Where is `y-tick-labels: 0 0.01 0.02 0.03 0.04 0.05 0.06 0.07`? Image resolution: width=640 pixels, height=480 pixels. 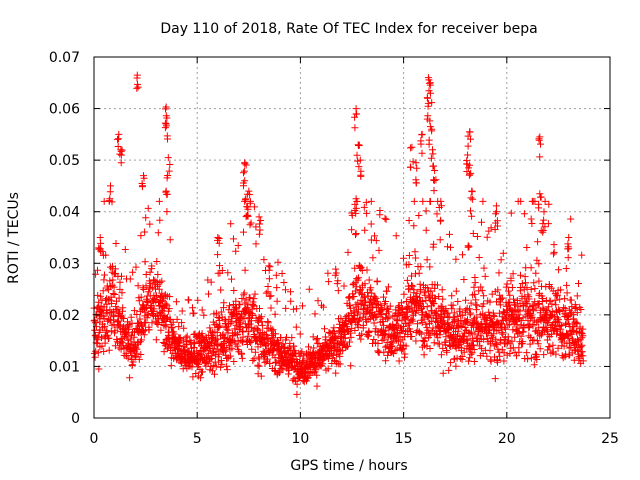
y-tick-labels: 0 0.01 0.02 0.03 0.04 0.05 0.06 0.07 is located at coordinates (64, 238).